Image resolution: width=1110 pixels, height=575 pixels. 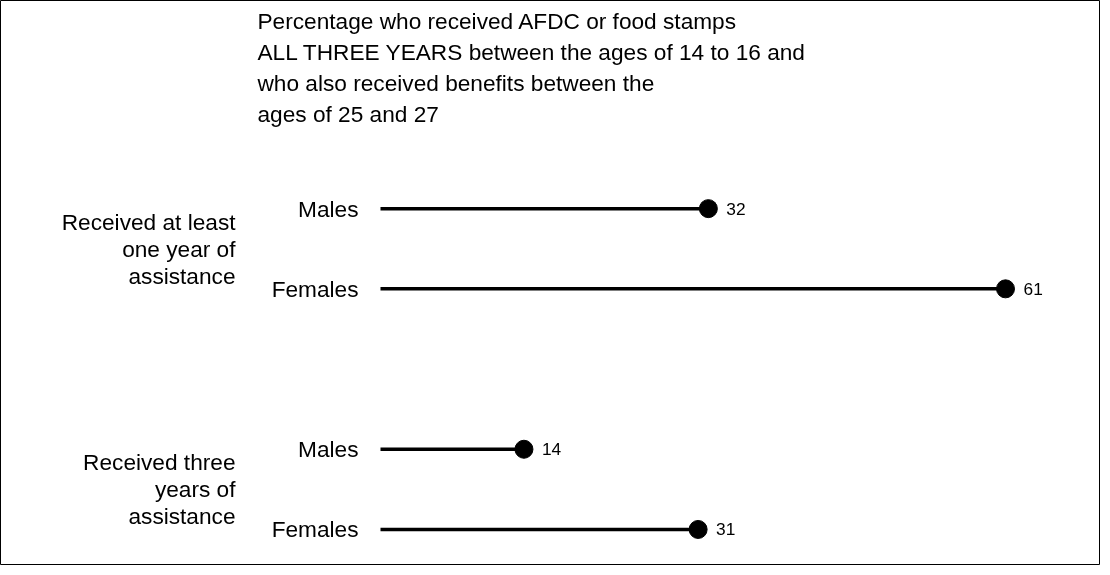 What do you see at coordinates (736, 208) in the screenshot?
I see `data-label: 32` at bounding box center [736, 208].